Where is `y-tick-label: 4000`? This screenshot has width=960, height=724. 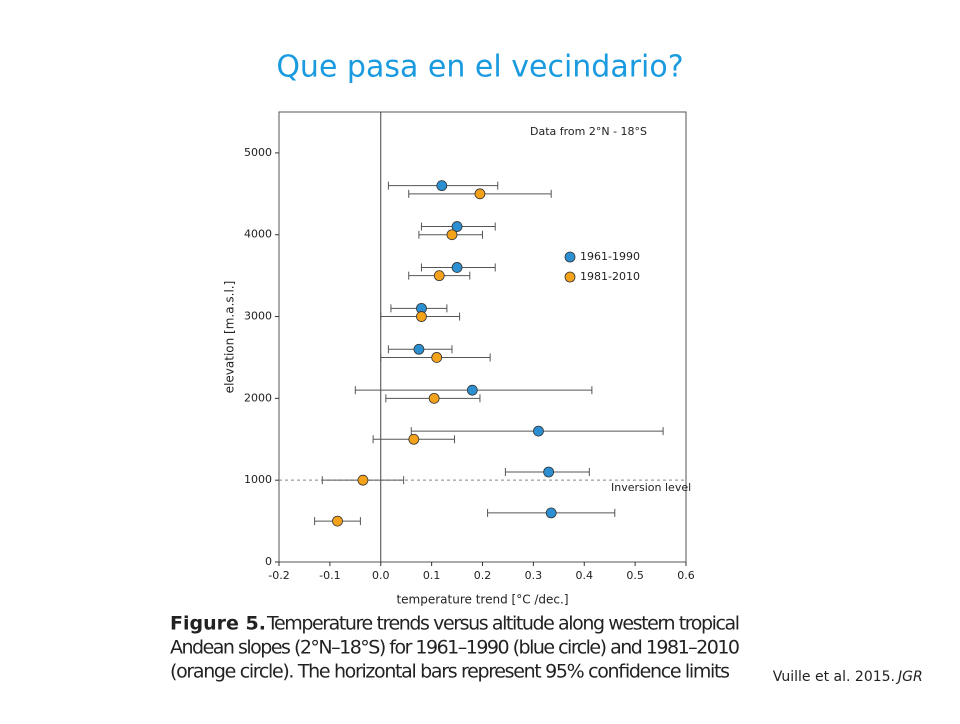
y-tick-label: 4000 is located at coordinates (258, 234).